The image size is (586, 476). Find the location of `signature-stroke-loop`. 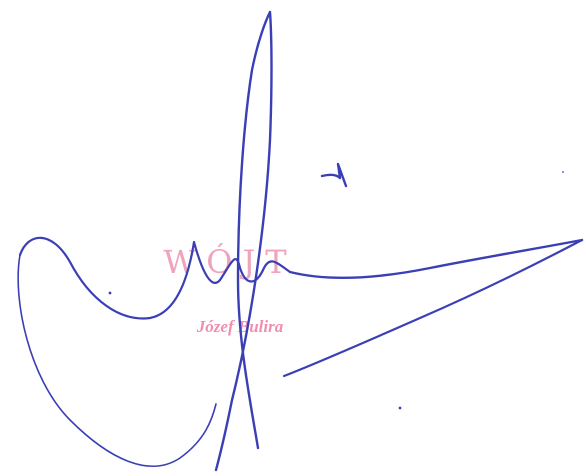

signature-stroke-loop is located at coordinates (155, 278).